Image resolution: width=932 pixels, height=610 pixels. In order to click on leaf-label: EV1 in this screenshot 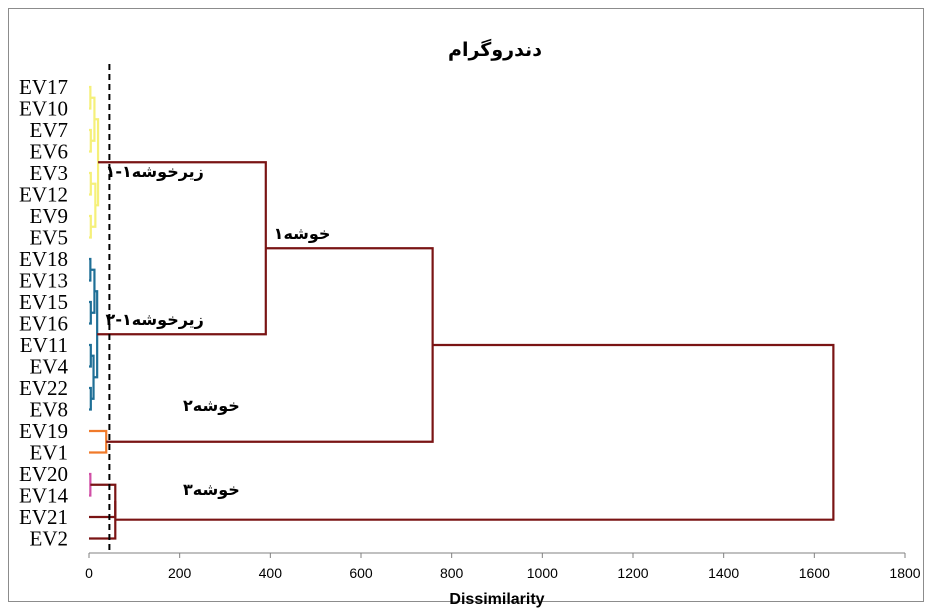, I will do `click(49, 453)`.